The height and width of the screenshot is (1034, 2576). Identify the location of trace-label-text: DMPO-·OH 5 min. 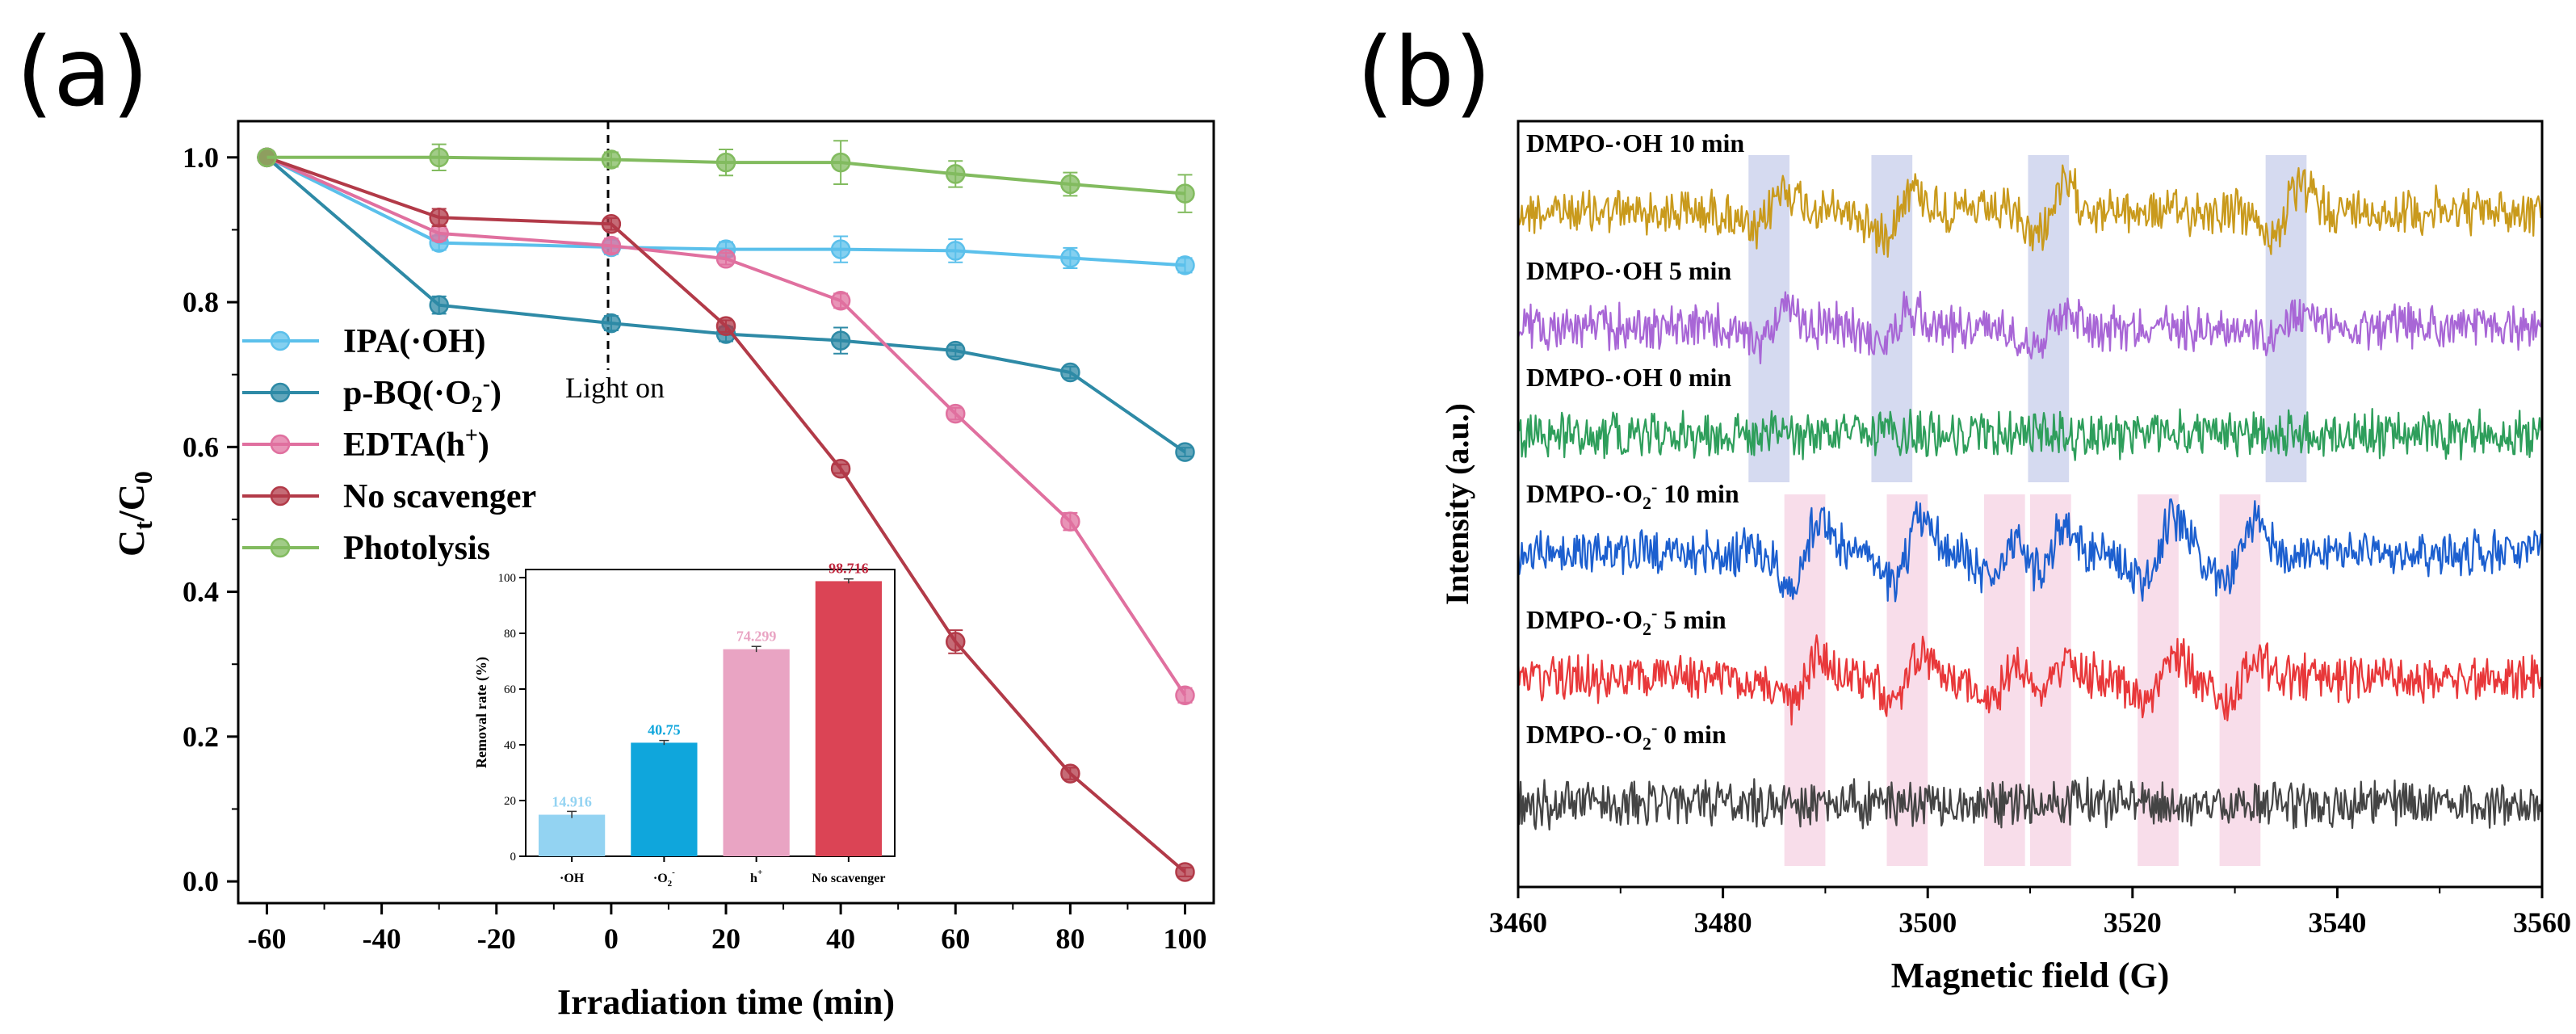
(1628, 271).